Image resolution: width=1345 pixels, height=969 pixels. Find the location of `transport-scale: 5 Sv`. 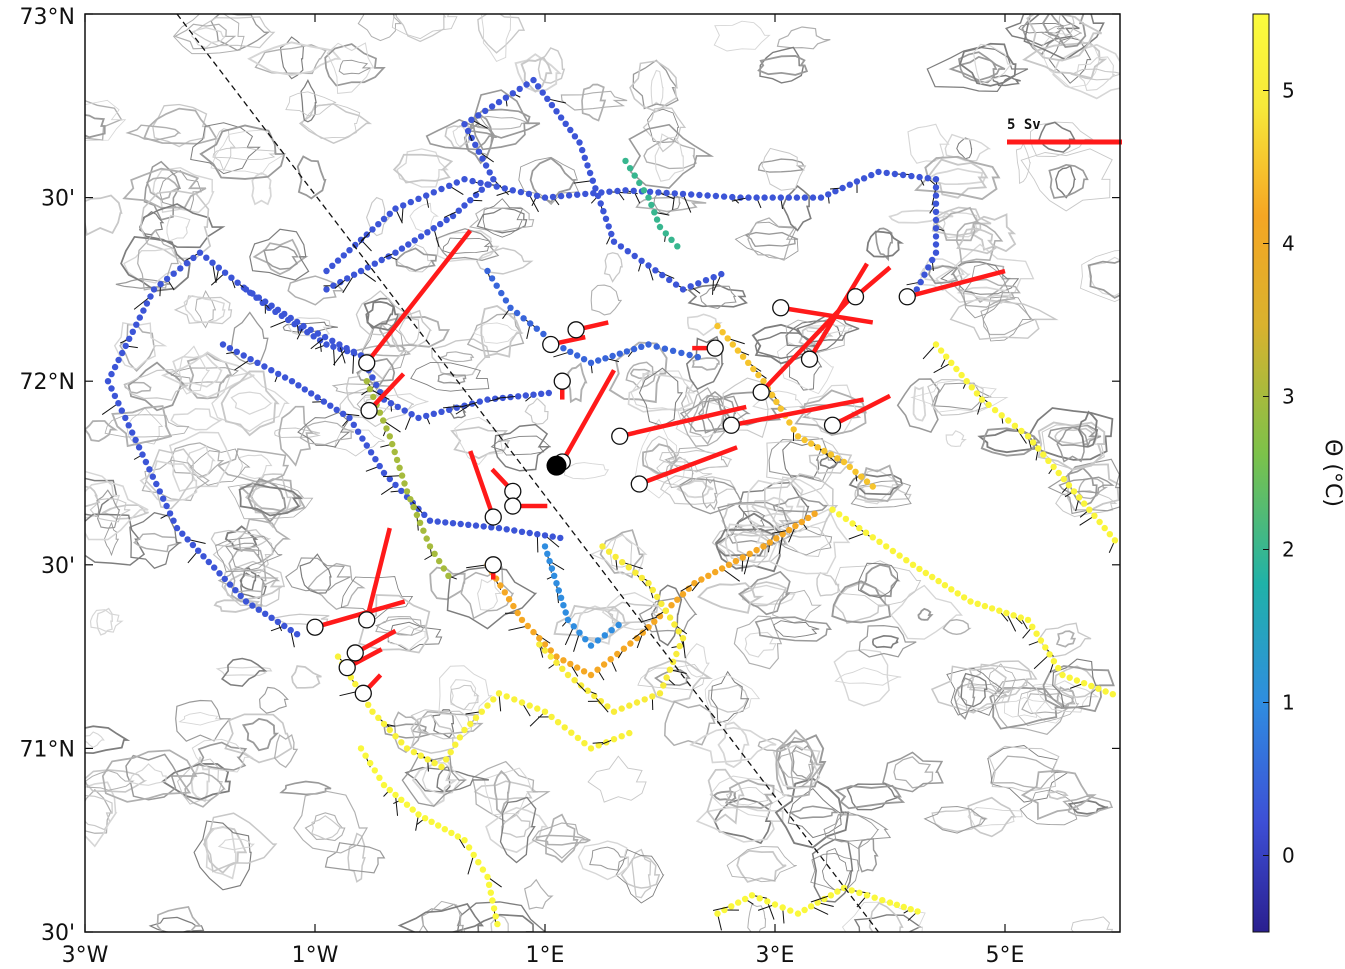

transport-scale: 5 Sv is located at coordinates (1064, 131).